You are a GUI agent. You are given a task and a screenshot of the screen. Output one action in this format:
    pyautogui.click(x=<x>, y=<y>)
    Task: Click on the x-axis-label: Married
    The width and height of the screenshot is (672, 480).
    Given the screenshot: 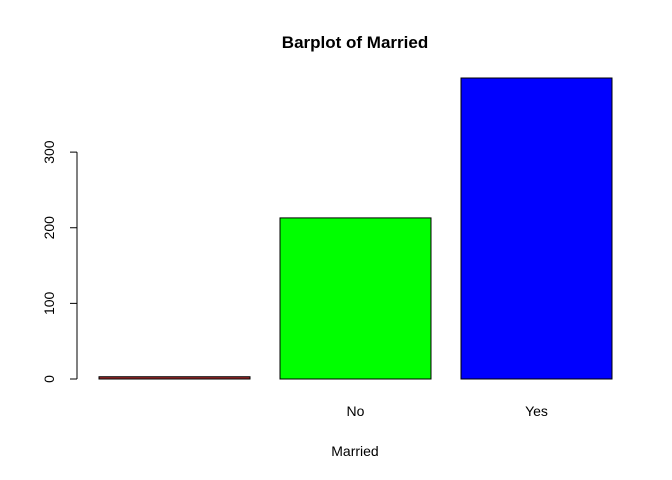 What is the action you would take?
    pyautogui.click(x=354, y=451)
    